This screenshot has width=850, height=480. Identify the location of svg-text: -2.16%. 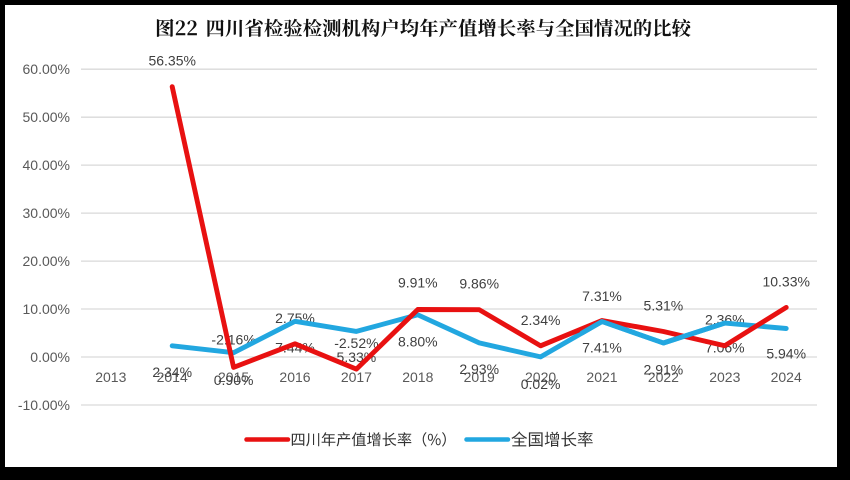
(233, 339).